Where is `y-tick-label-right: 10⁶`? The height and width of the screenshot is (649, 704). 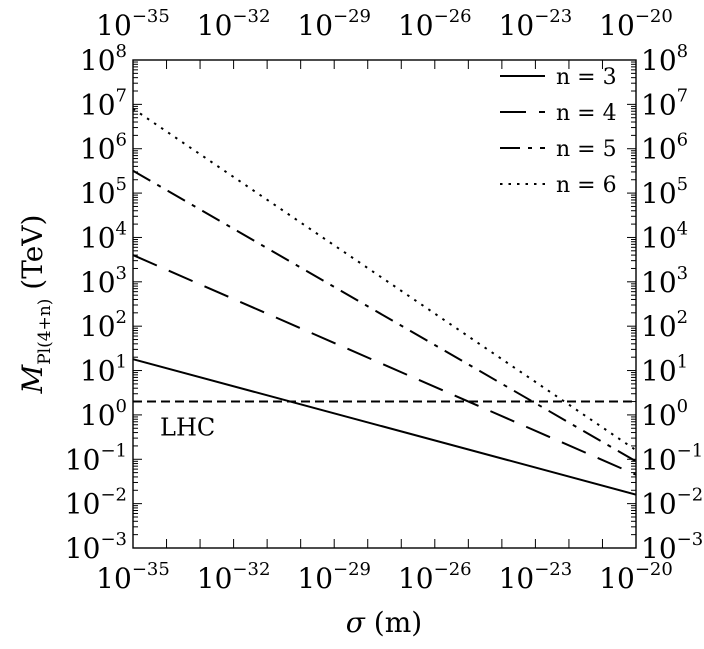 y-tick-label-right: 10⁶ is located at coordinates (664, 148).